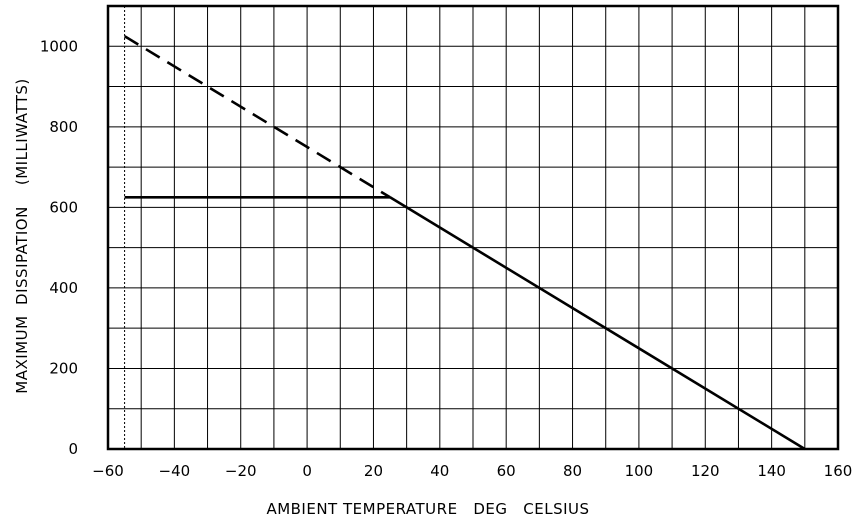  What do you see at coordinates (705, 471) in the screenshot?
I see `x-tick-label: 120` at bounding box center [705, 471].